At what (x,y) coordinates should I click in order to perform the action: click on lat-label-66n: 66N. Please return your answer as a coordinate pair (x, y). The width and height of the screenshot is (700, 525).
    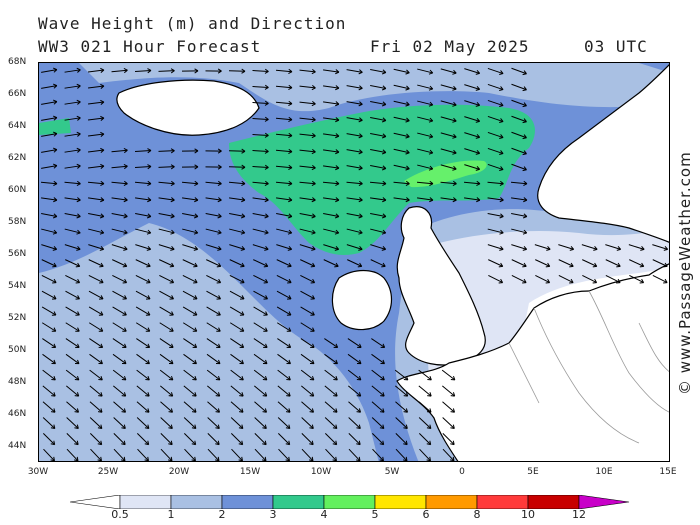
    Looking at the image, I should click on (17, 94).